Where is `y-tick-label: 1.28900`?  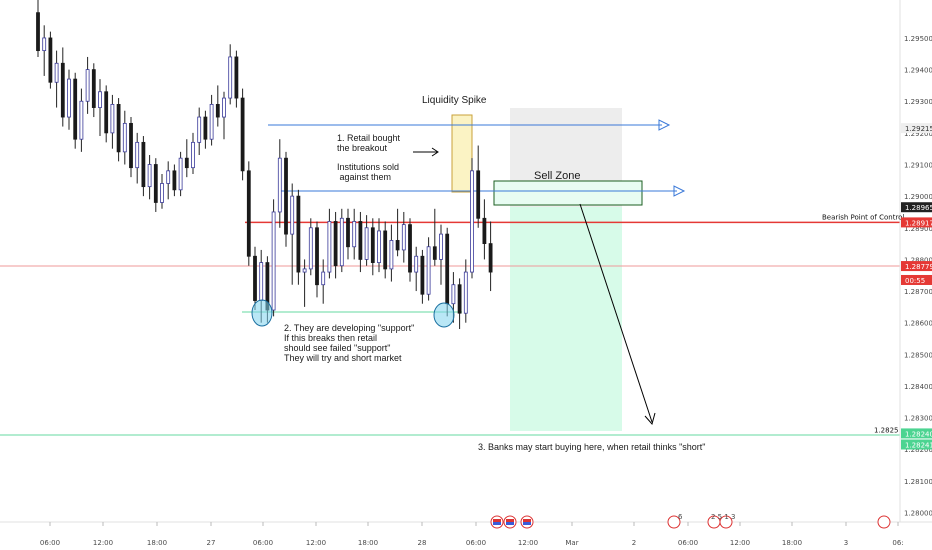 y-tick-label: 1.28900 is located at coordinates (918, 229).